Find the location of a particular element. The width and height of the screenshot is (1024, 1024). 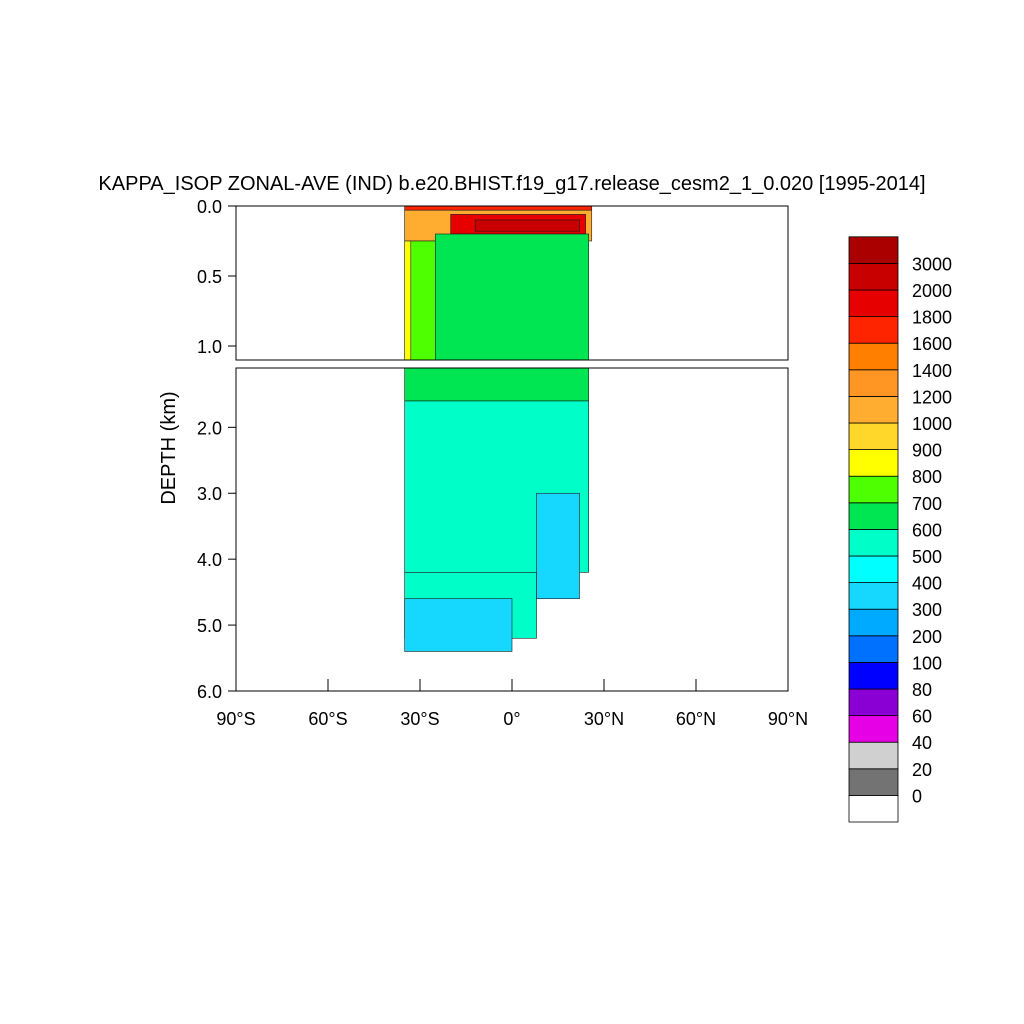

x-tick-label: 0° is located at coordinates (511, 719).